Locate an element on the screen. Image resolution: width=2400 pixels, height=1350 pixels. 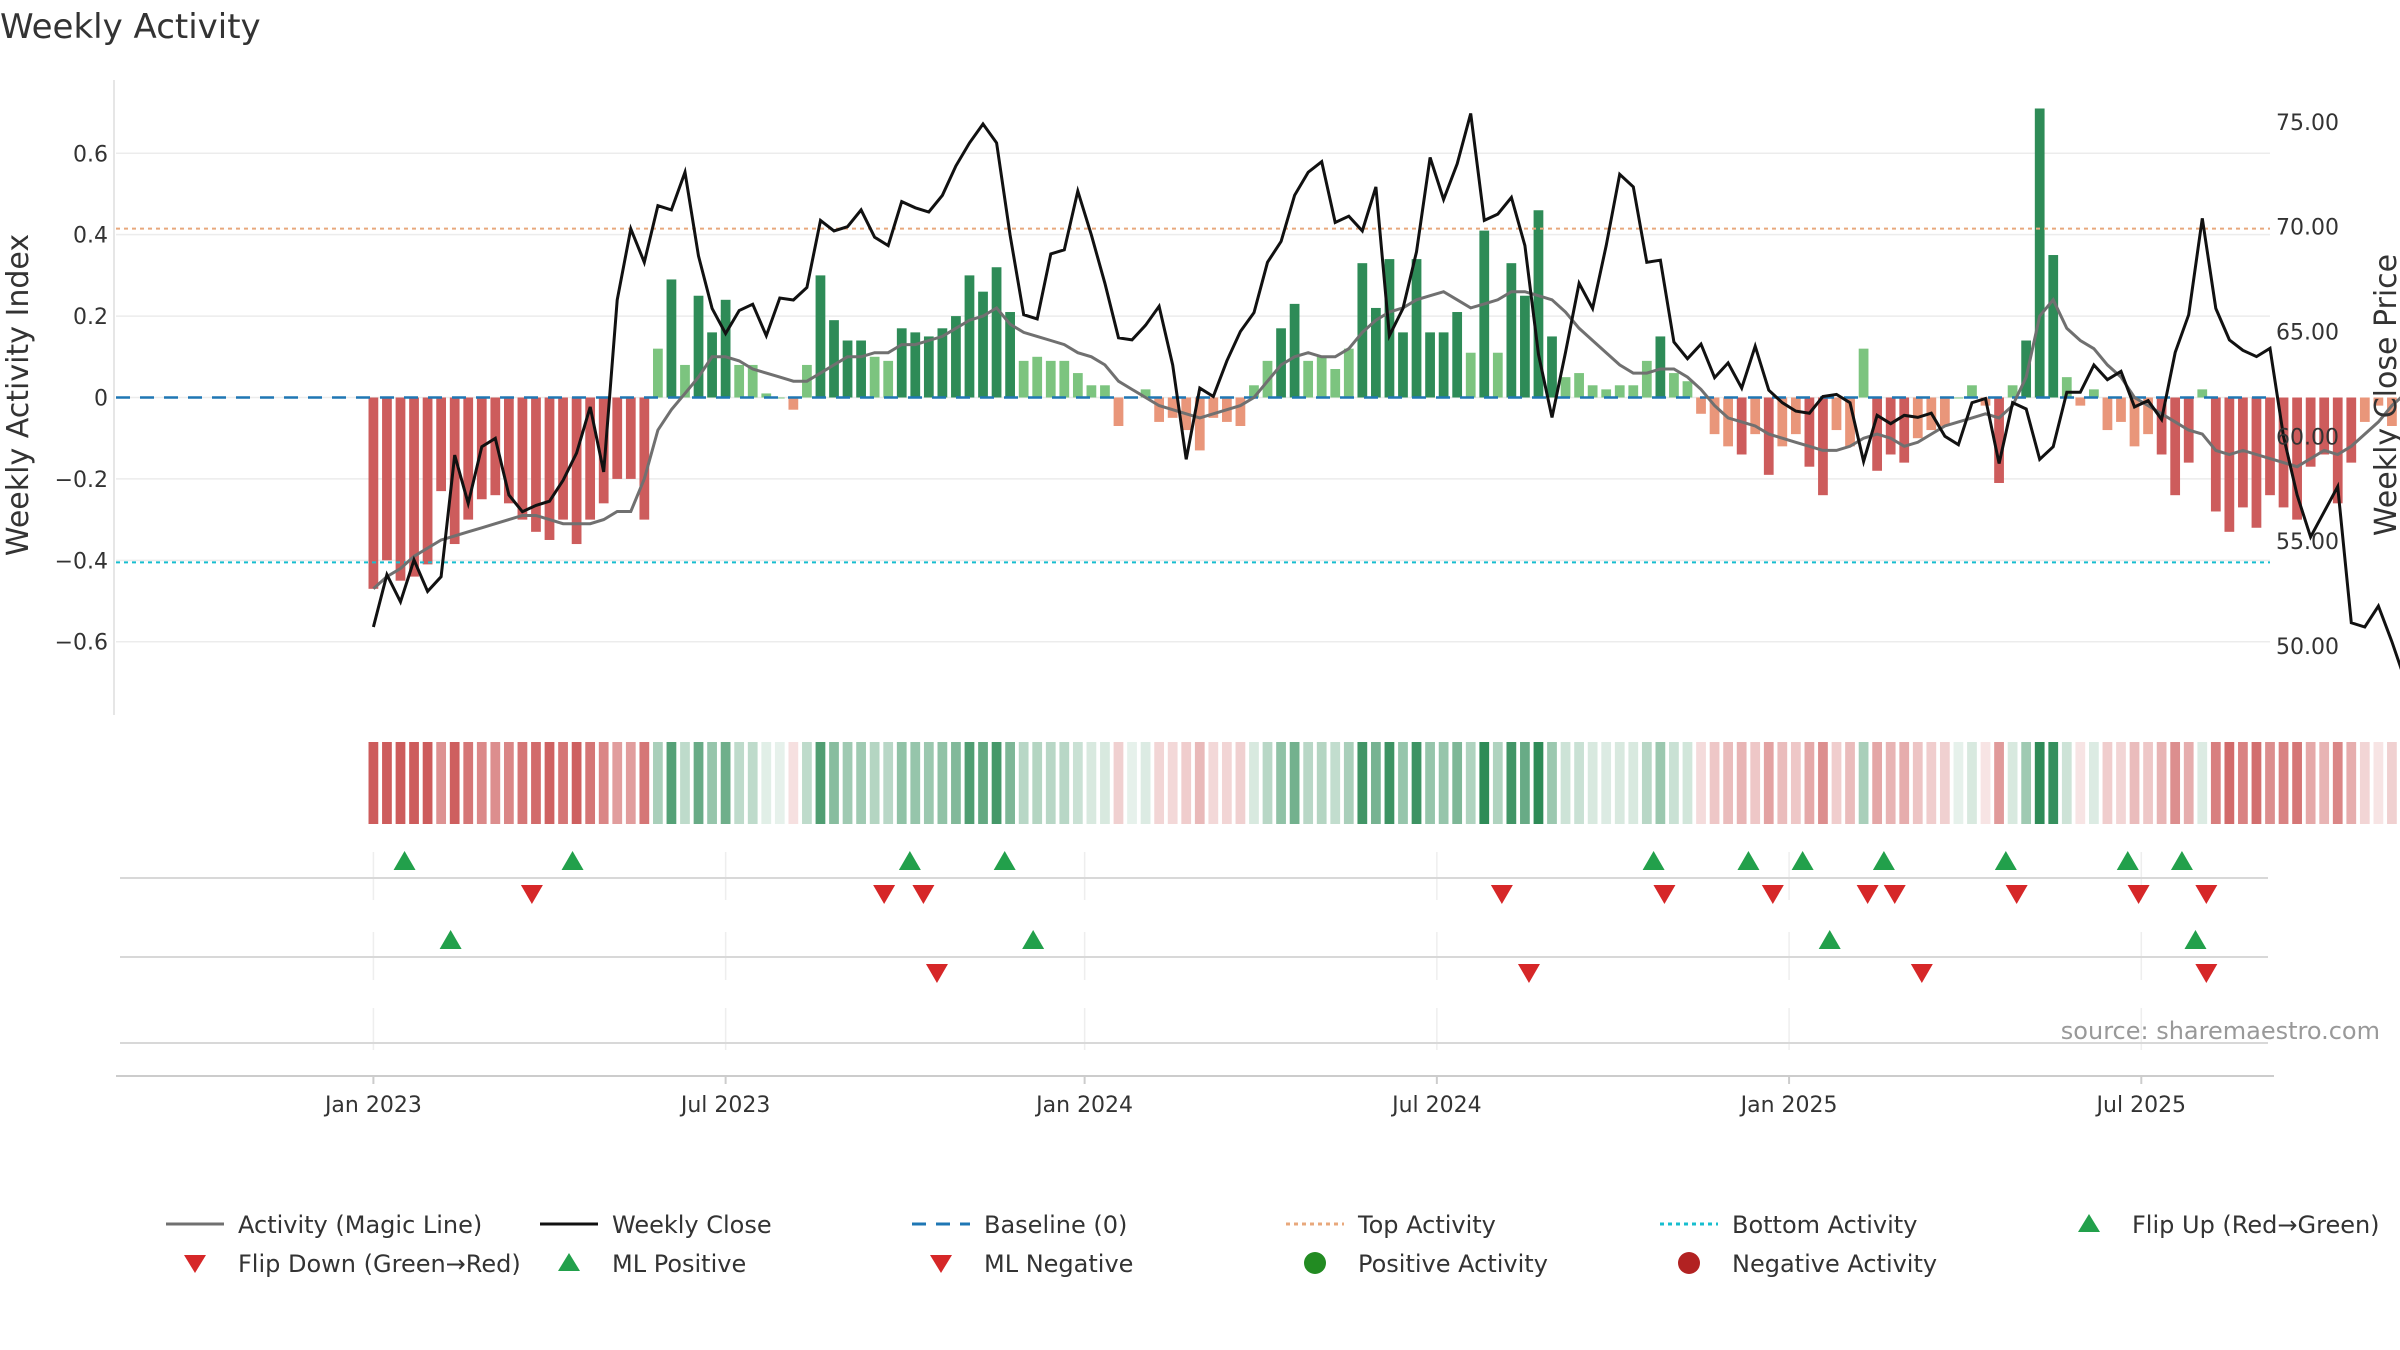
y-tick-label-right: 75.00 is located at coordinates (2307, 123).